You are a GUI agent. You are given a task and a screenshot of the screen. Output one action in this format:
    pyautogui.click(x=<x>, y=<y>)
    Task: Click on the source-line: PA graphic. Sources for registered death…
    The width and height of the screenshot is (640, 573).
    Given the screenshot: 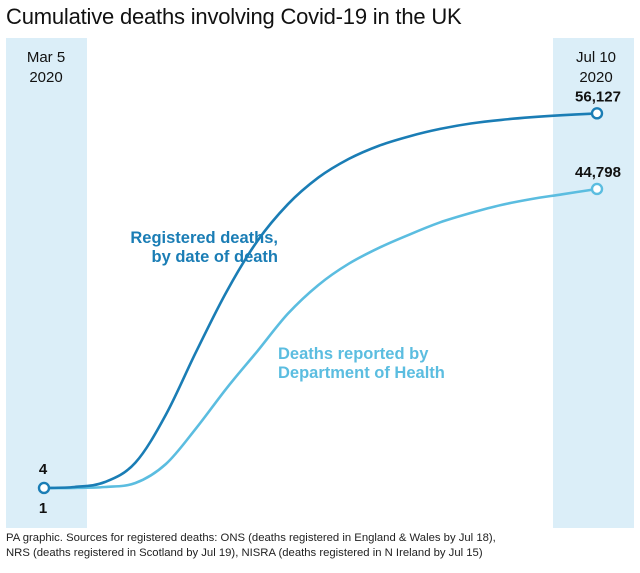 What is the action you would take?
    pyautogui.click(x=251, y=538)
    